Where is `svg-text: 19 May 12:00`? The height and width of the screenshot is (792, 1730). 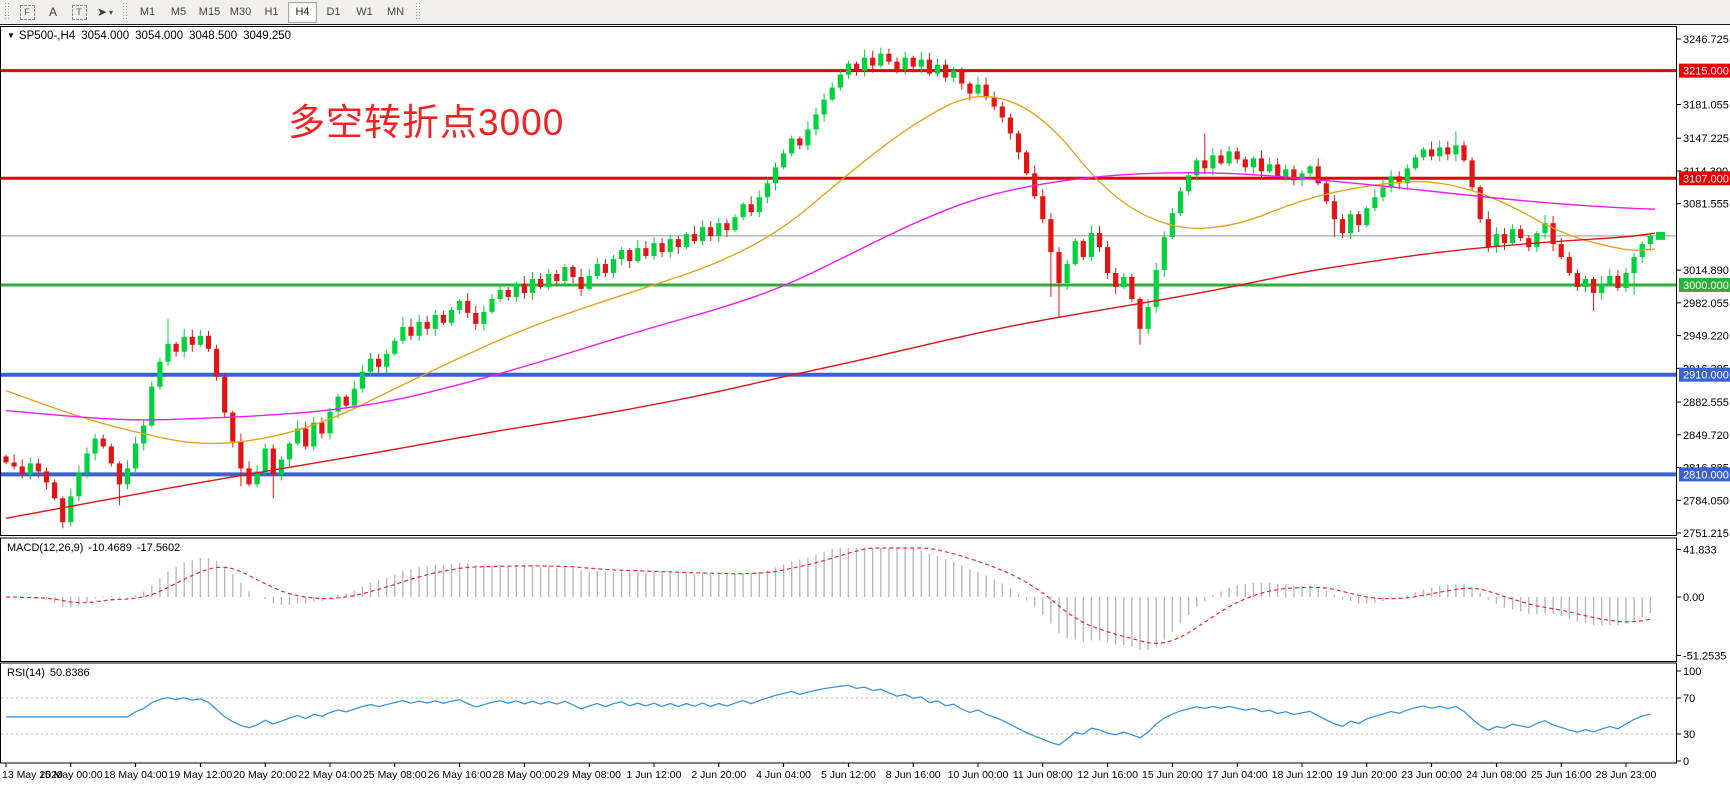 svg-text: 19 May 12:00 is located at coordinates (201, 775).